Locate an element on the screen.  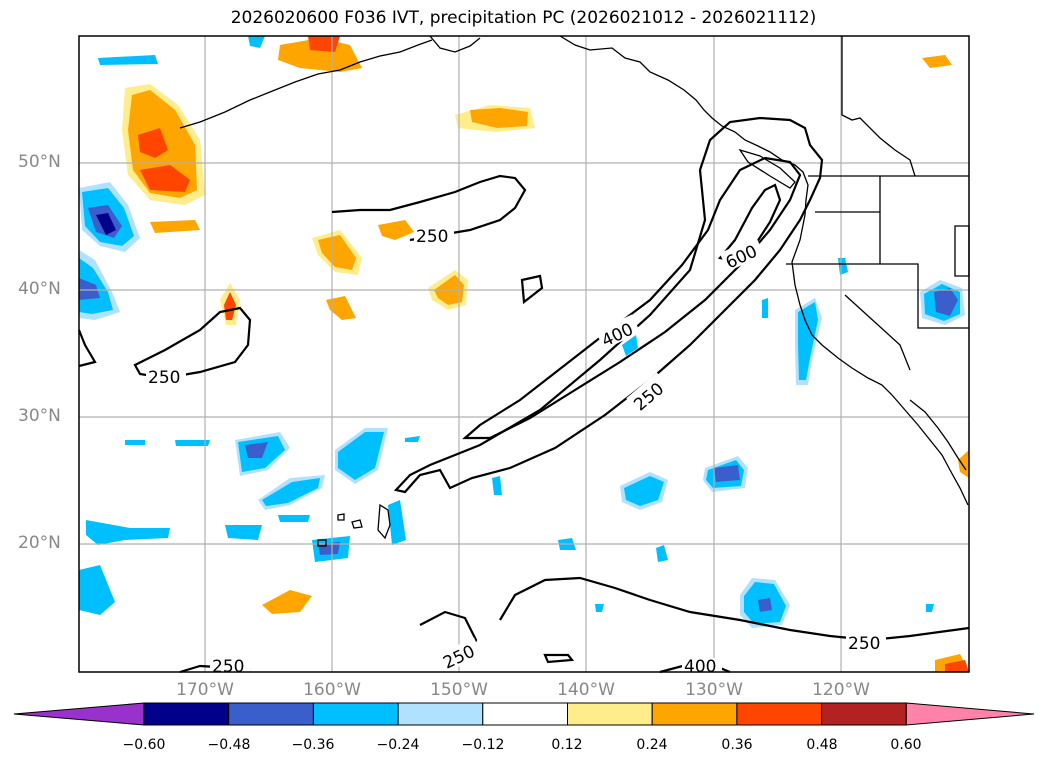
lon-label-120w: 120°W is located at coordinates (841, 690).